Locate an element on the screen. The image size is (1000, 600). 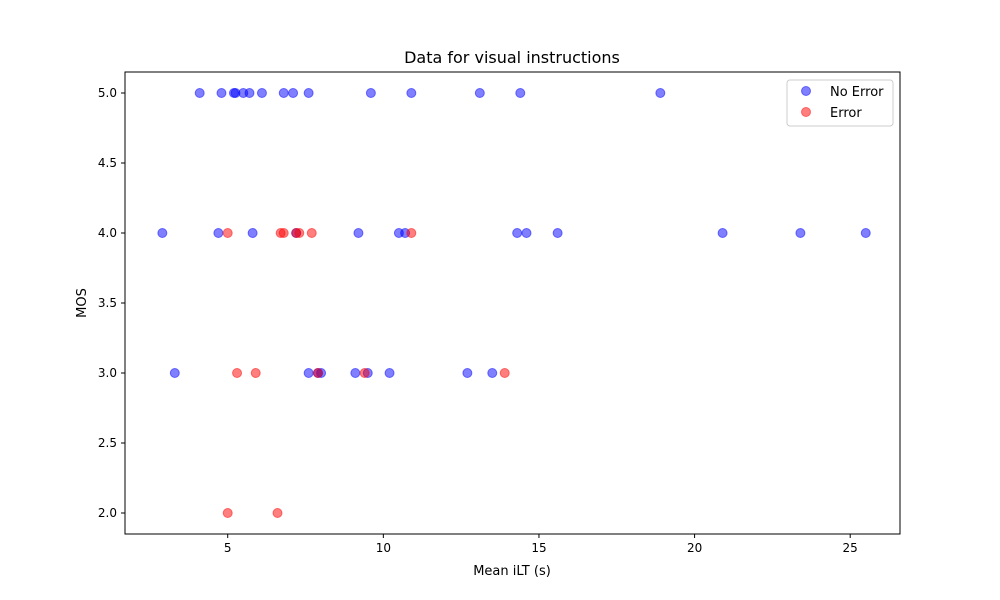
y-axis: 2.0 2.5 3.0 3.5 4.0 4.5 5.0 is located at coordinates (111, 303).